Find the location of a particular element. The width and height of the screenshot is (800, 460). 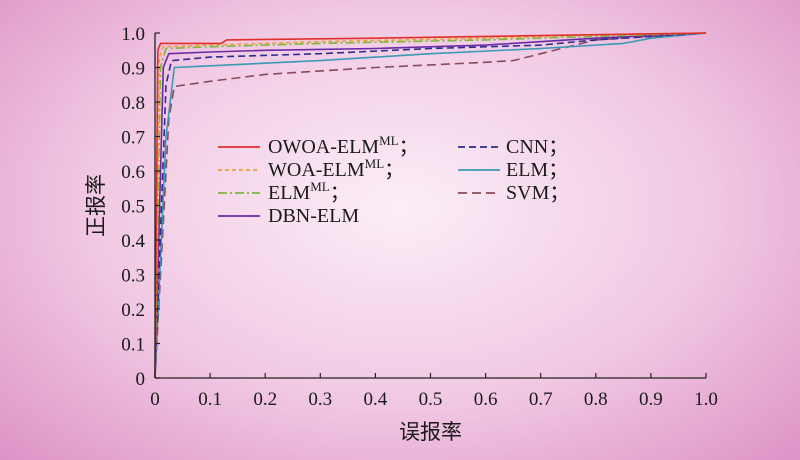

x-tick-label: 0.2 is located at coordinates (265, 399).